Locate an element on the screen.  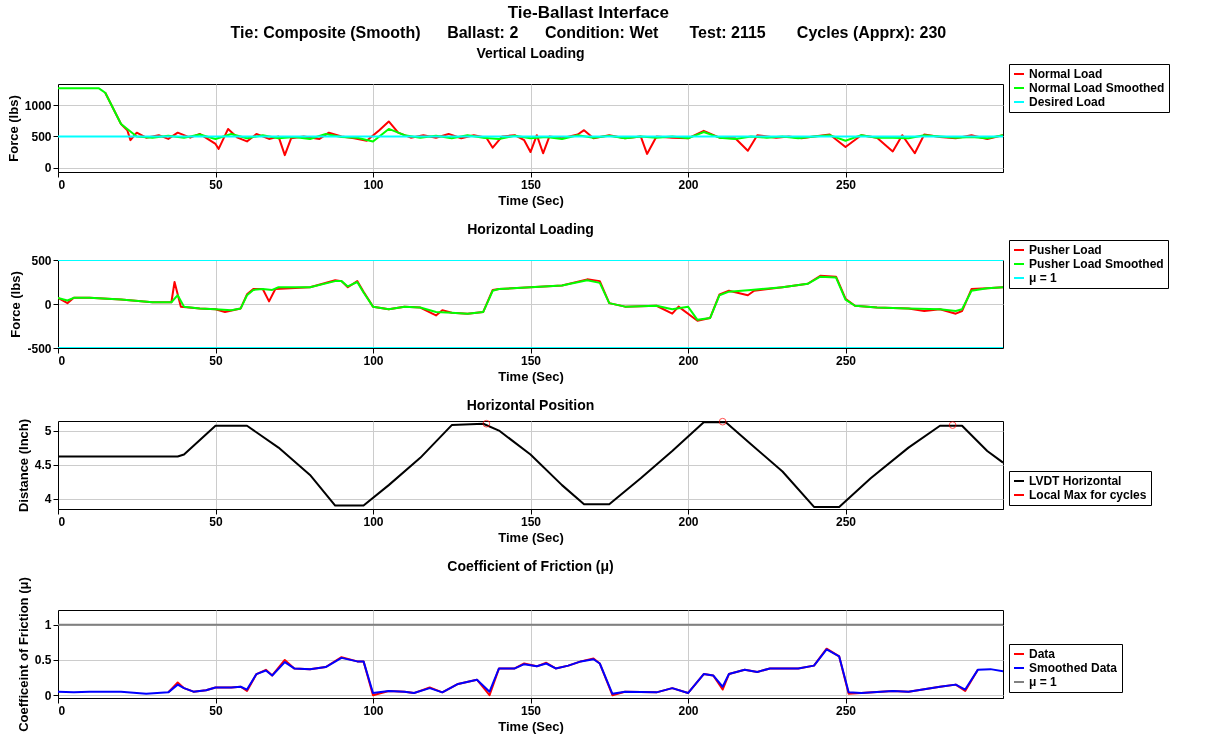
chart-title: Horizontal Position is located at coordinates (530, 405).